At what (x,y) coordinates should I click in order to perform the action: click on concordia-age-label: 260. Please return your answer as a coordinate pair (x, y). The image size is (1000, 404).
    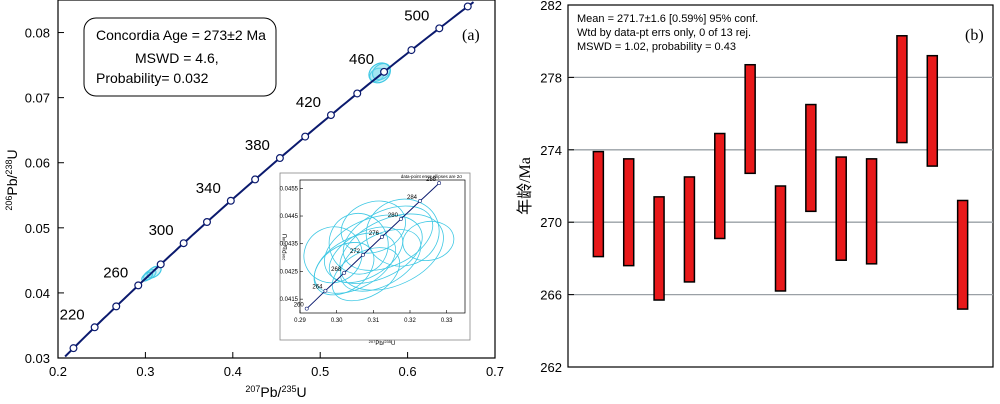
    Looking at the image, I should click on (115, 272).